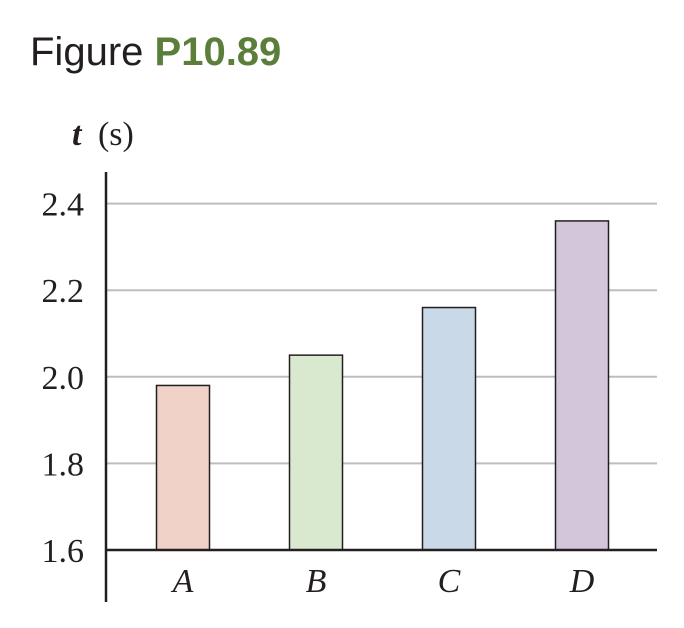 This screenshot has width=684, height=628. I want to click on bar-d, so click(582, 385).